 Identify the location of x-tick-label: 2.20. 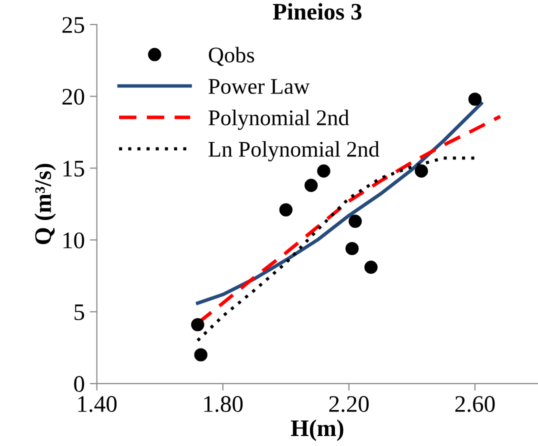
(349, 404).